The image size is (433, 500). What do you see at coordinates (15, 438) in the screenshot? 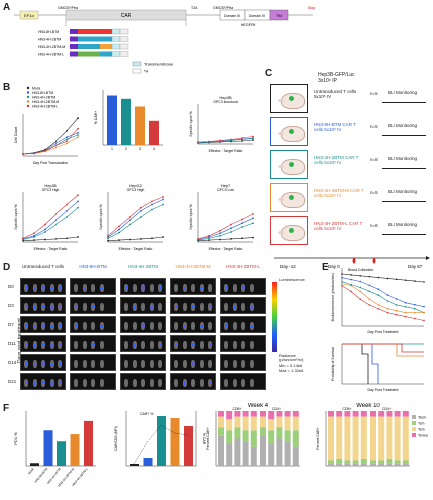
I see `y-axis-label: PD1 %` at bounding box center [15, 438].